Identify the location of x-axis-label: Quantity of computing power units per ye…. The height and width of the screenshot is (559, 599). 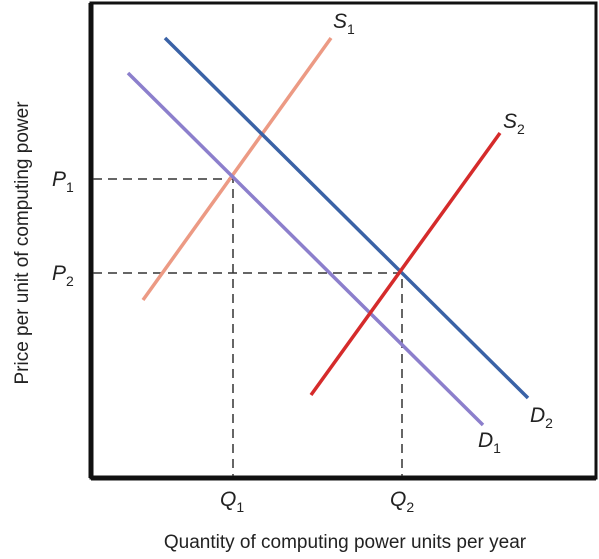
(345, 542).